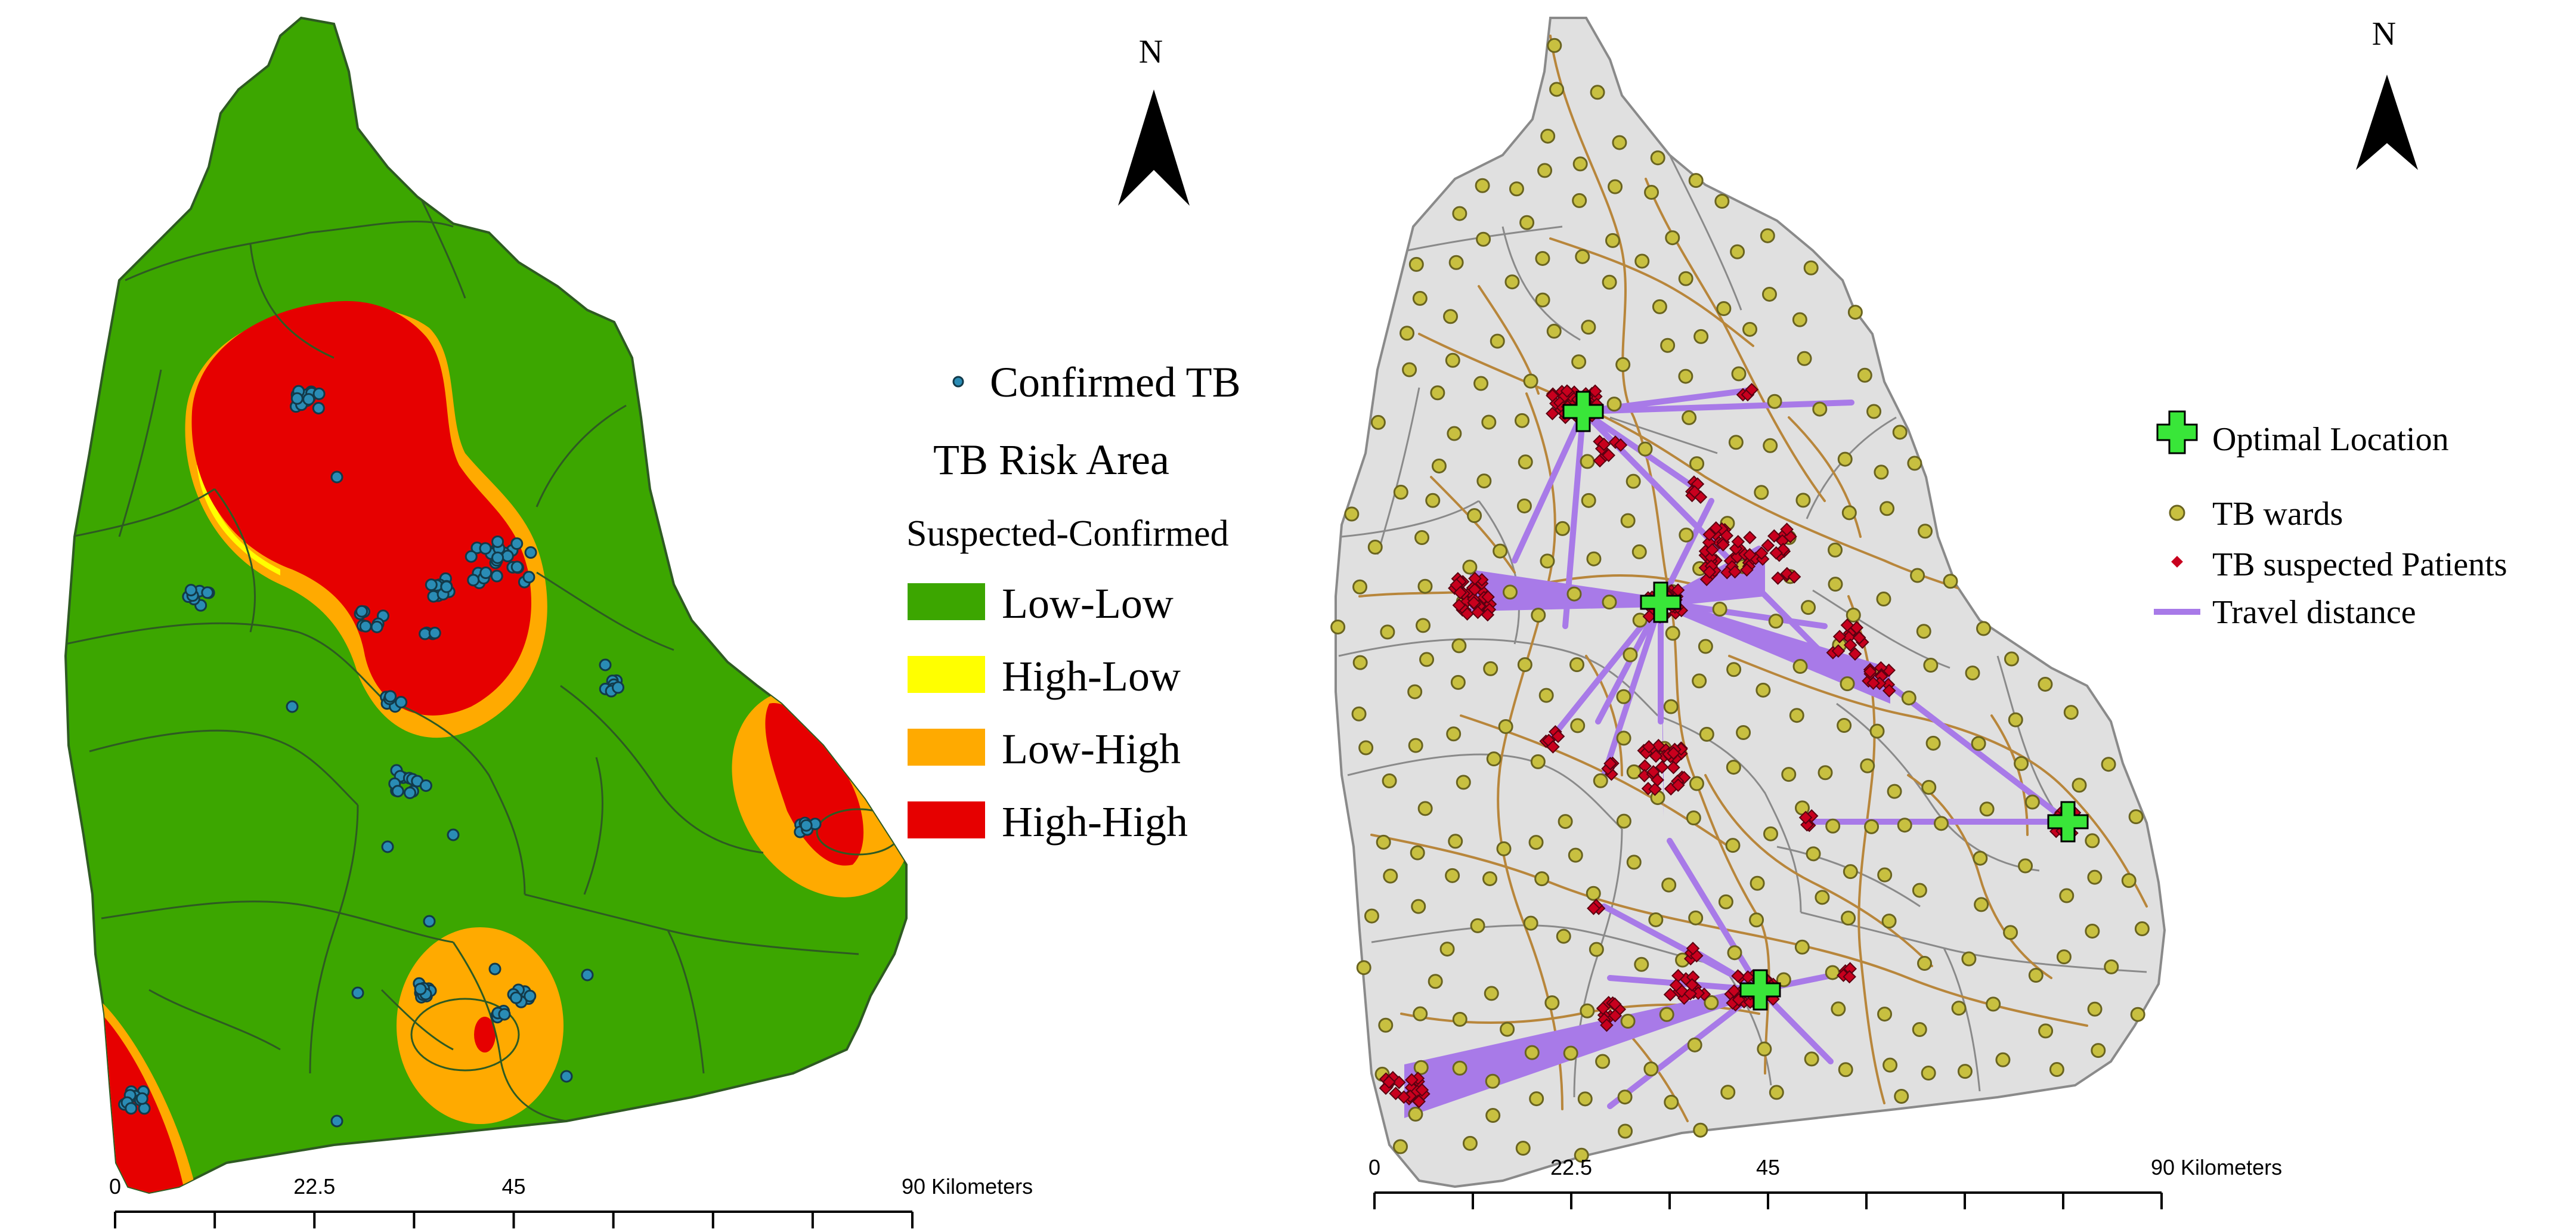  What do you see at coordinates (814, 785) in the screenshot?
I see `risk-area-high-high-east` at bounding box center [814, 785].